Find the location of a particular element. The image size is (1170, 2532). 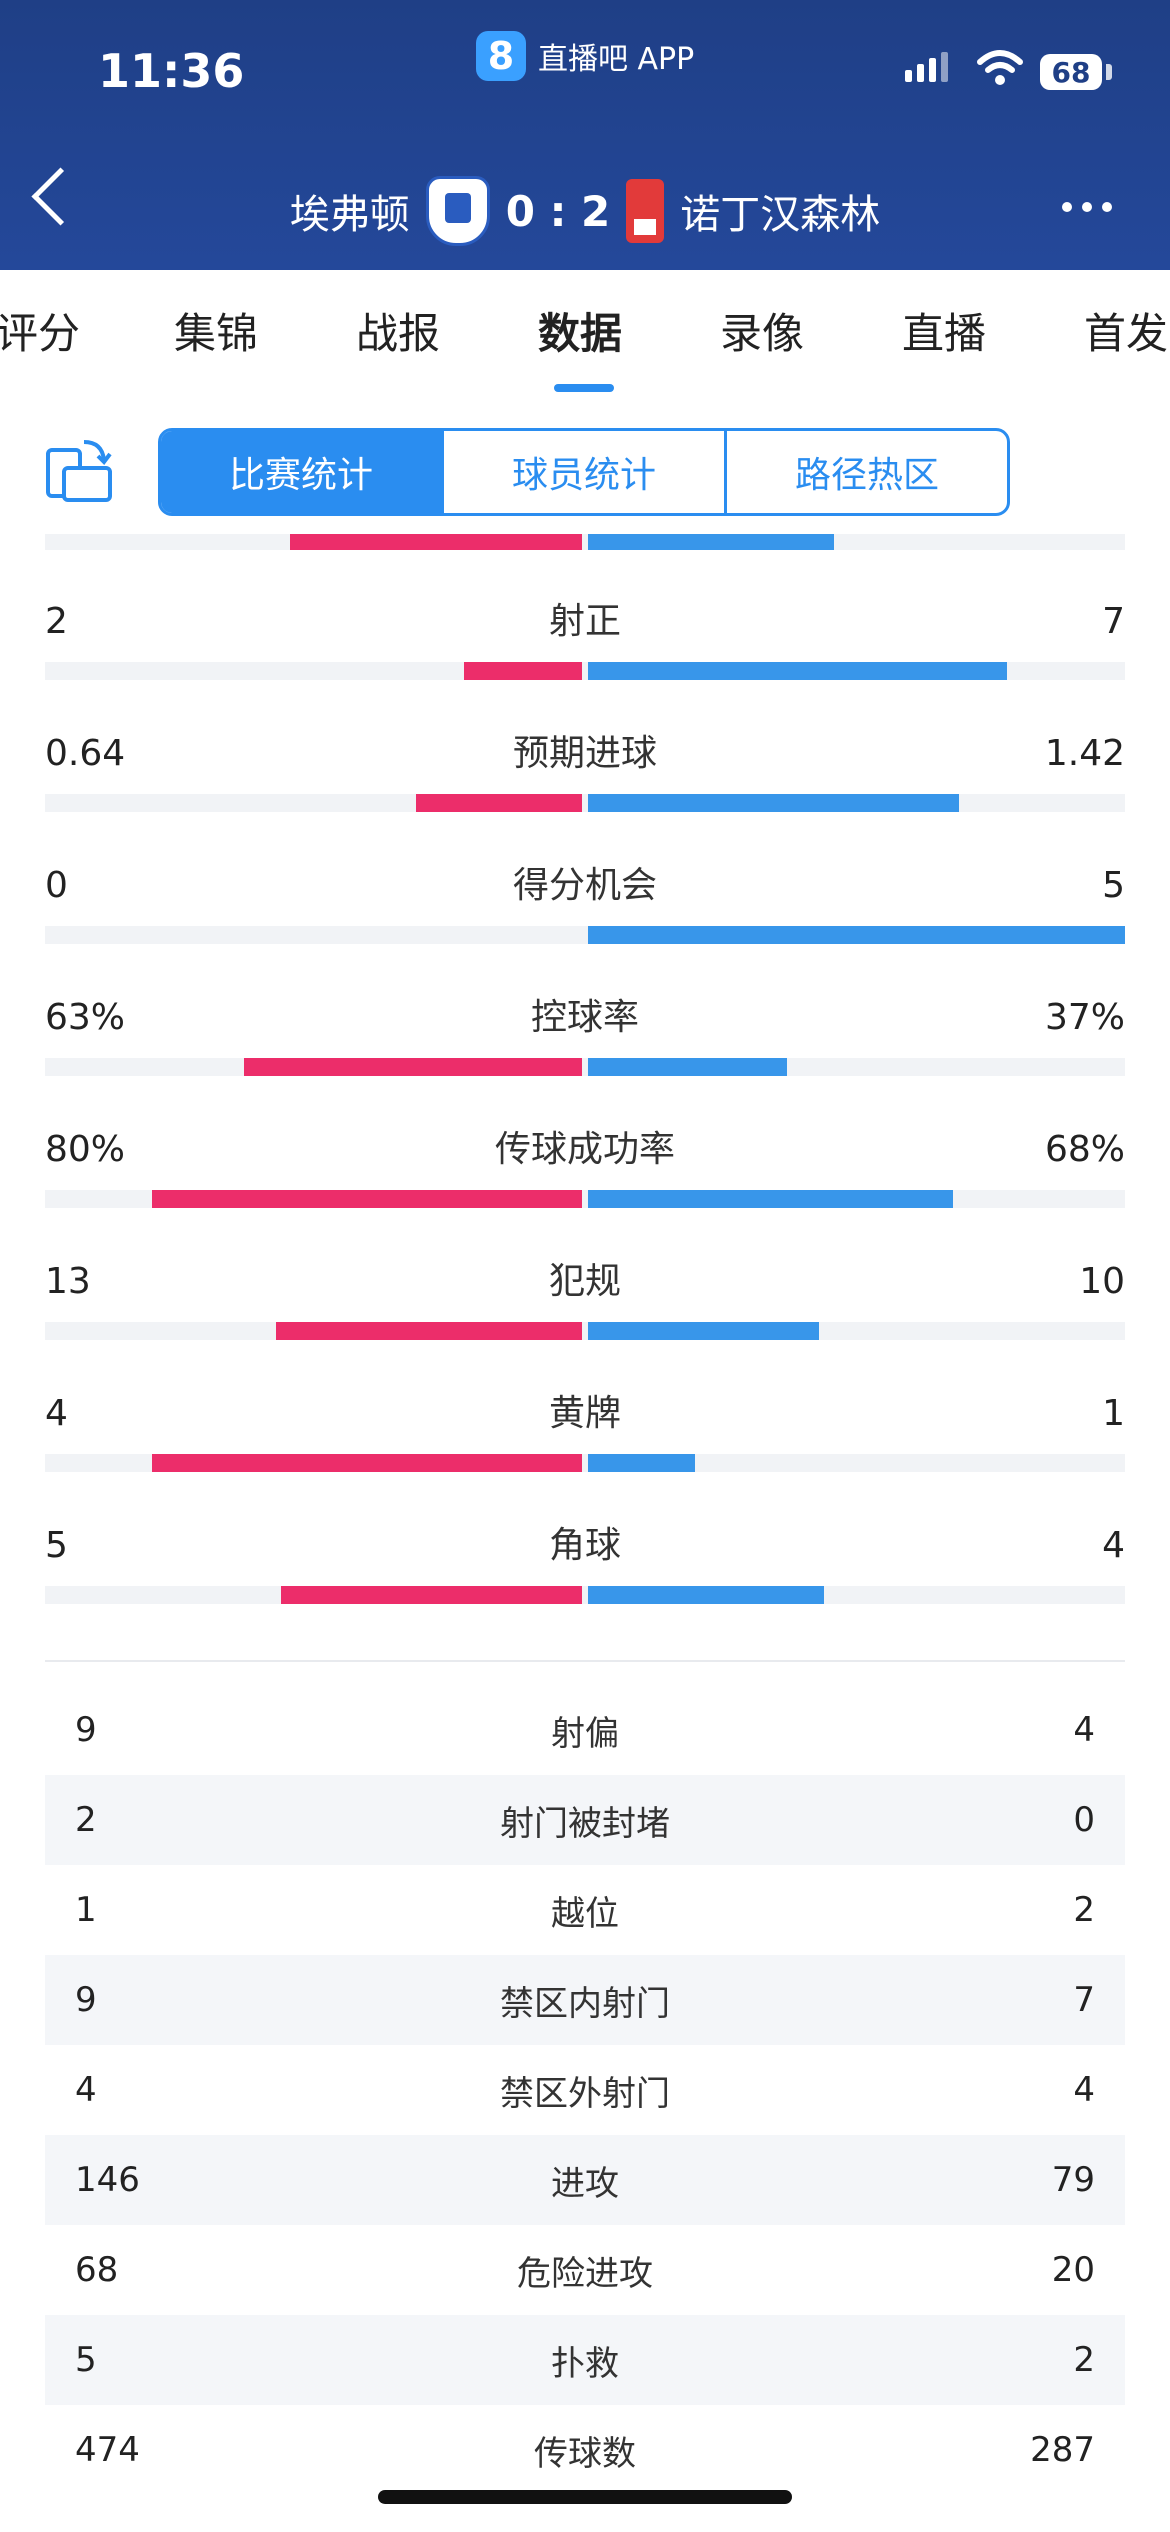

table-row: 5 扑救 2 is located at coordinates (585, 2360).